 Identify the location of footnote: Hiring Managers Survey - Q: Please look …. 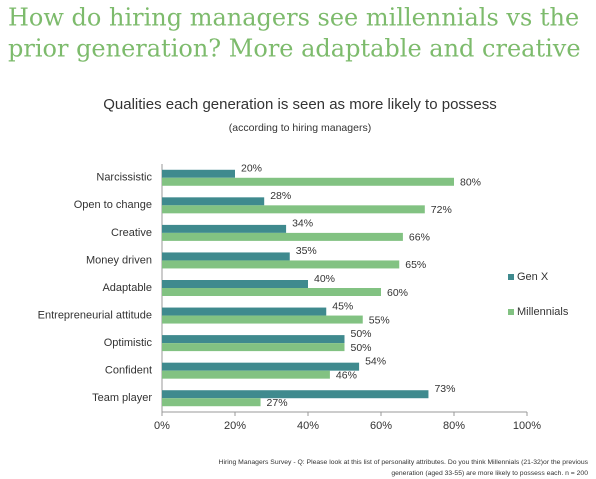
(404, 462).